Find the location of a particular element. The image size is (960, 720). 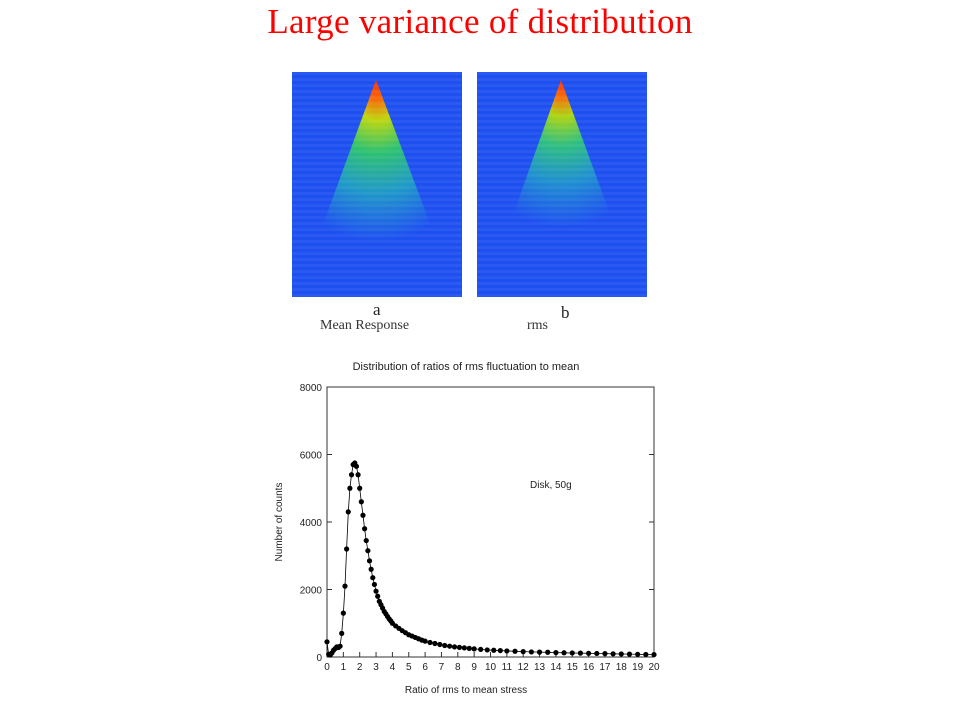

x-tick-label: 8 is located at coordinates (458, 667).